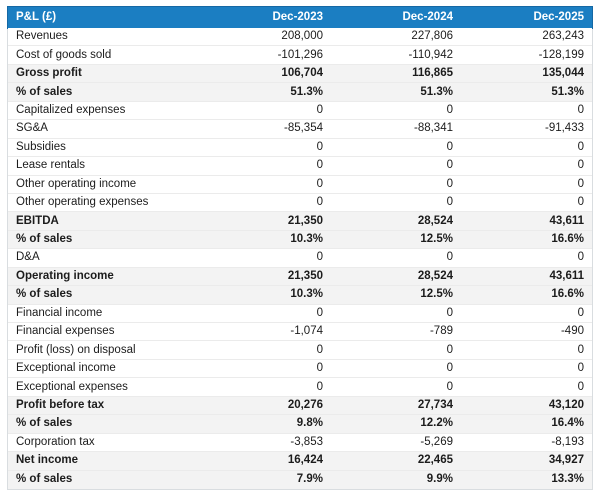 The width and height of the screenshot is (600, 496). Describe the element at coordinates (47, 460) in the screenshot. I see `row-label: Net income` at that location.